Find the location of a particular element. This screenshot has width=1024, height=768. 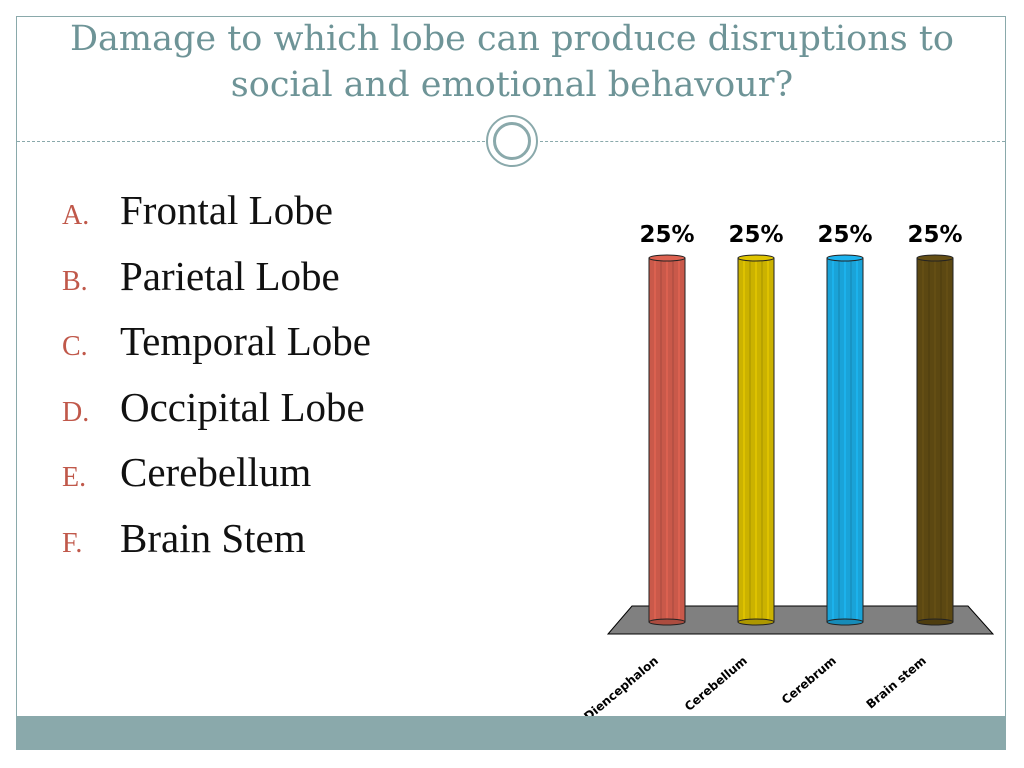

answer-option-d: D. Occipital Lobe is located at coordinates (216, 416).